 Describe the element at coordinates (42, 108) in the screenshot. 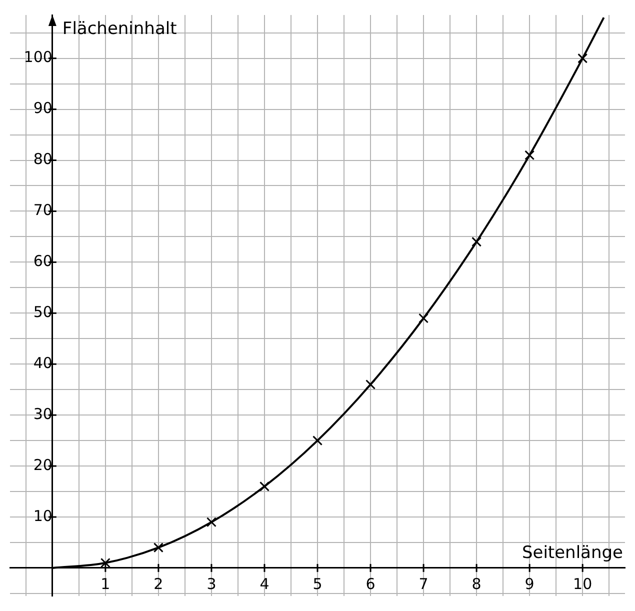

I see `y-tick-label: 90` at that location.